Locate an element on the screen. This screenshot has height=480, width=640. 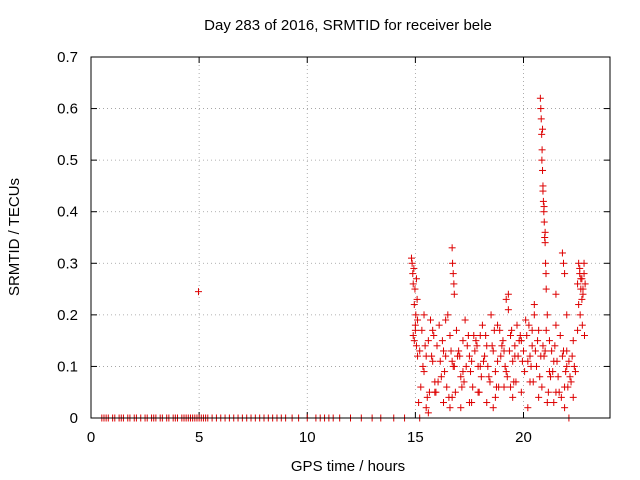
y-tick-label: 0.7 is located at coordinates (67, 57).